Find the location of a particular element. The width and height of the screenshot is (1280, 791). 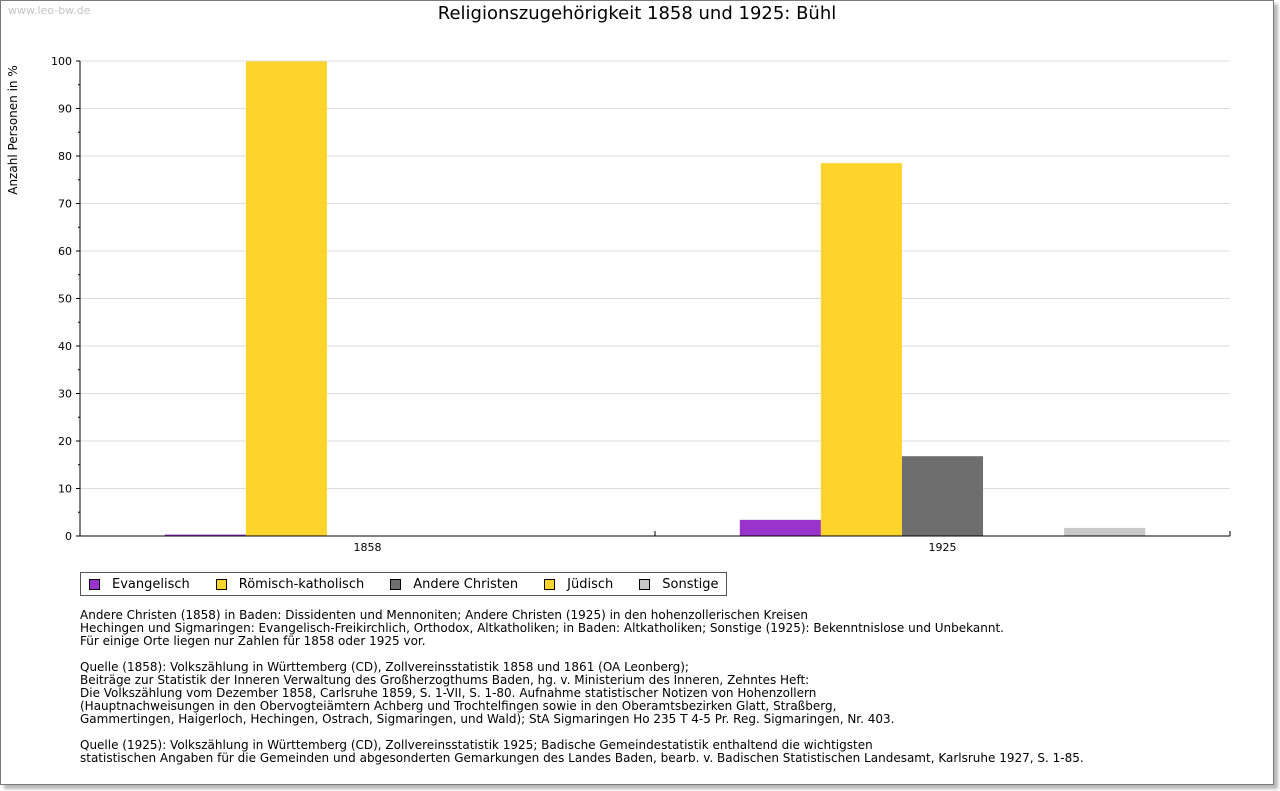

y-tick-label: 60 is located at coordinates (65, 251).